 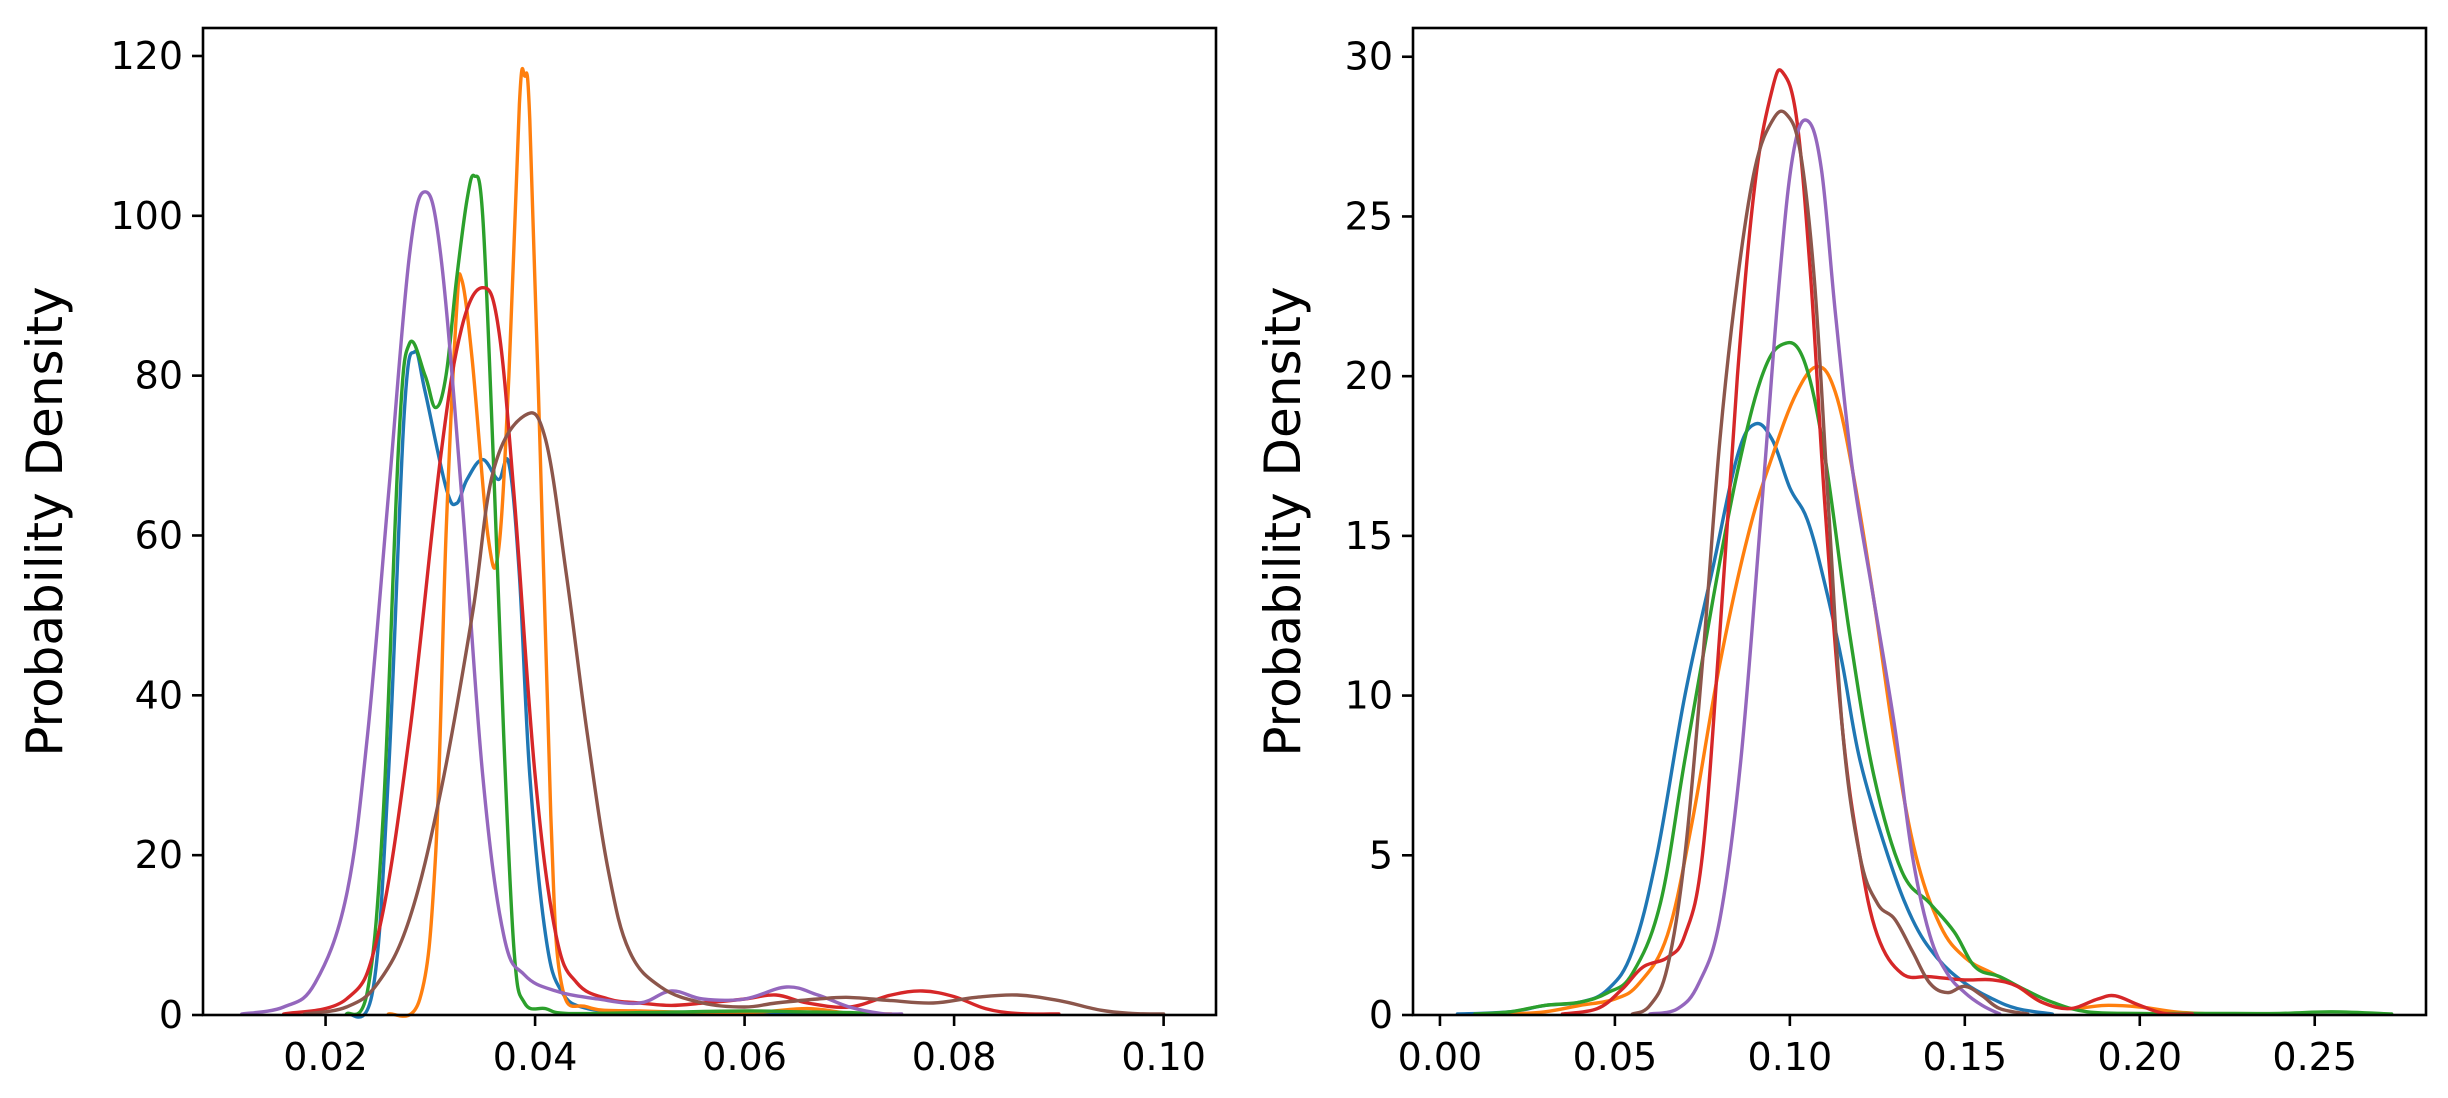 What do you see at coordinates (1369, 57) in the screenshot?
I see `y-tick-label: 30` at bounding box center [1369, 57].